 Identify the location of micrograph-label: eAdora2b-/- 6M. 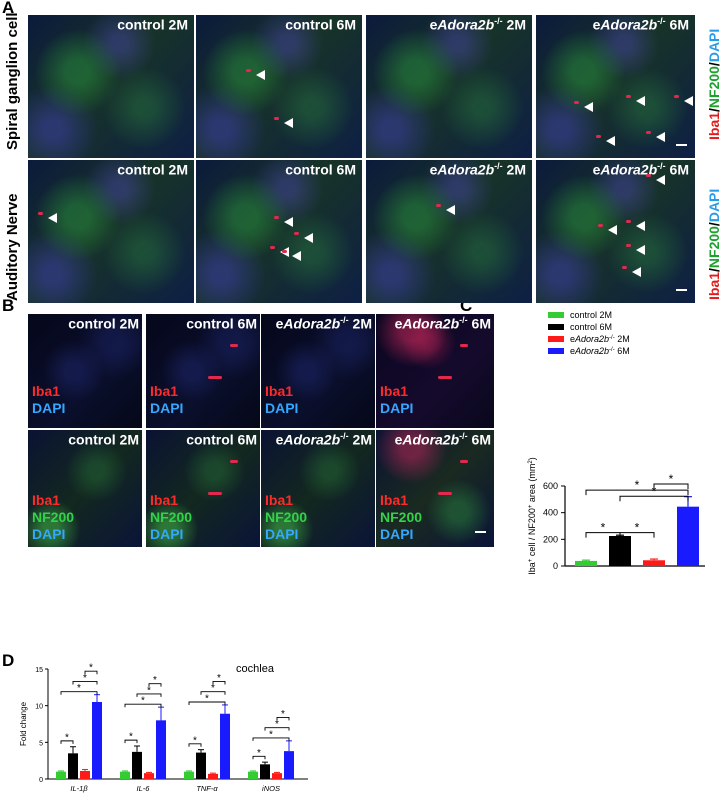
(443, 323).